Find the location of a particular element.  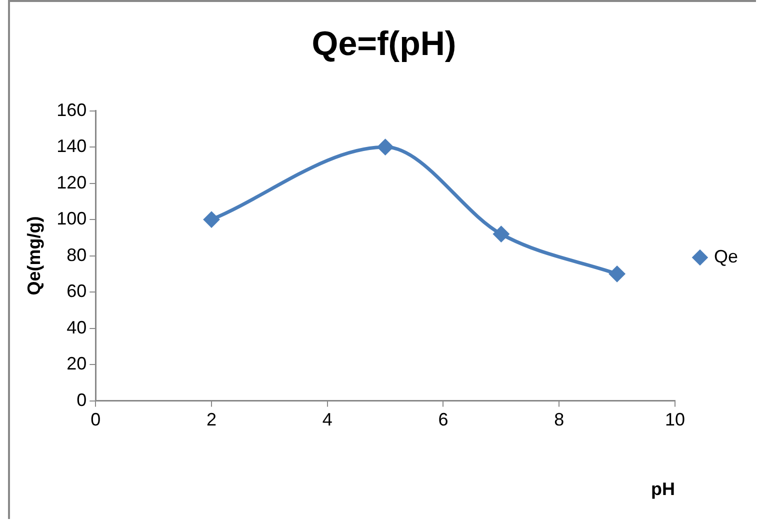

legend-label: Qe is located at coordinates (726, 256).